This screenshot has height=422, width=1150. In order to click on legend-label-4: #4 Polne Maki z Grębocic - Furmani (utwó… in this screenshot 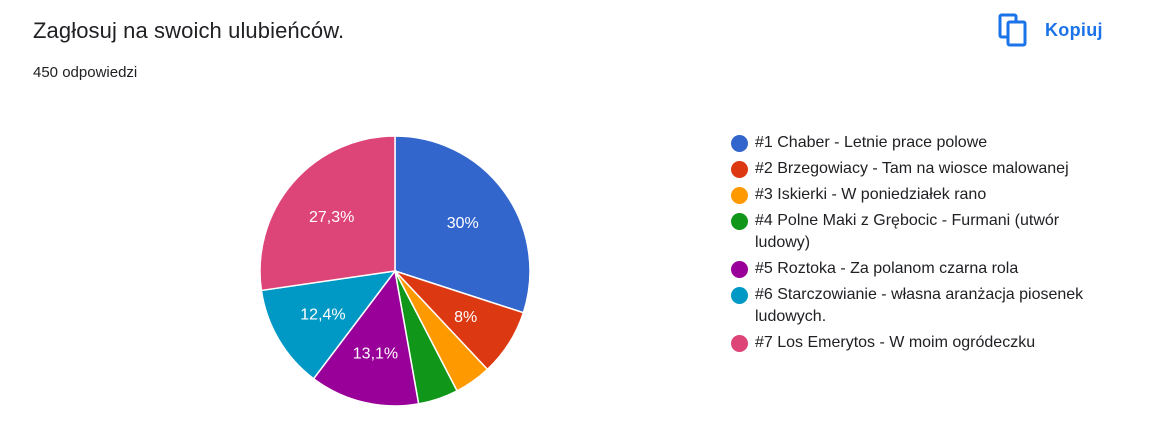, I will do `click(907, 231)`.